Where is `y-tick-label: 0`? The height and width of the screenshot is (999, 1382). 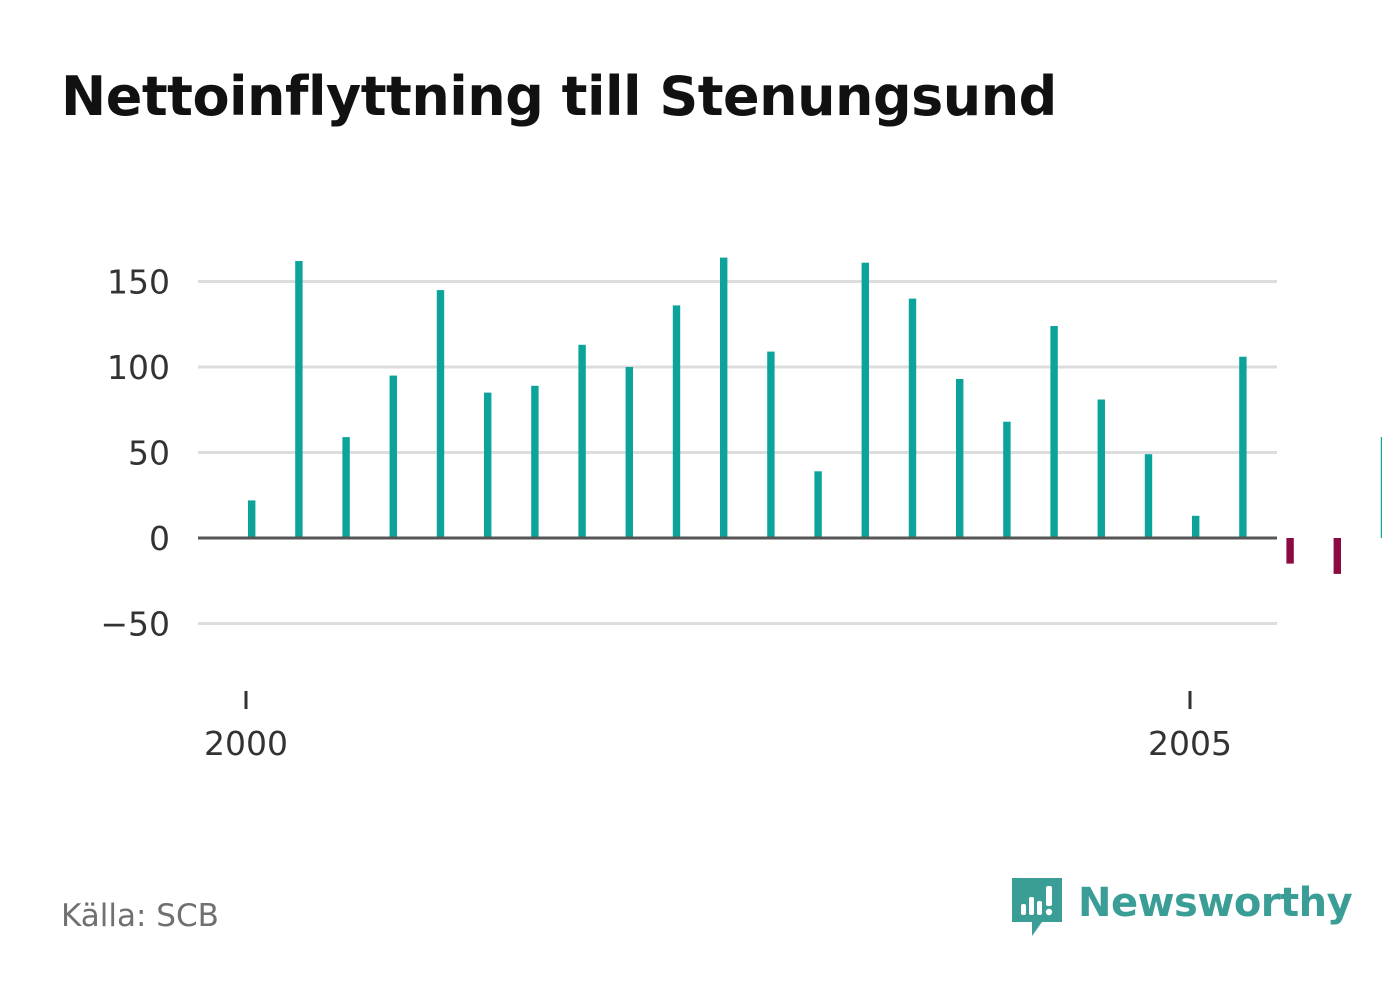
y-tick-label: 0 is located at coordinates (159, 538).